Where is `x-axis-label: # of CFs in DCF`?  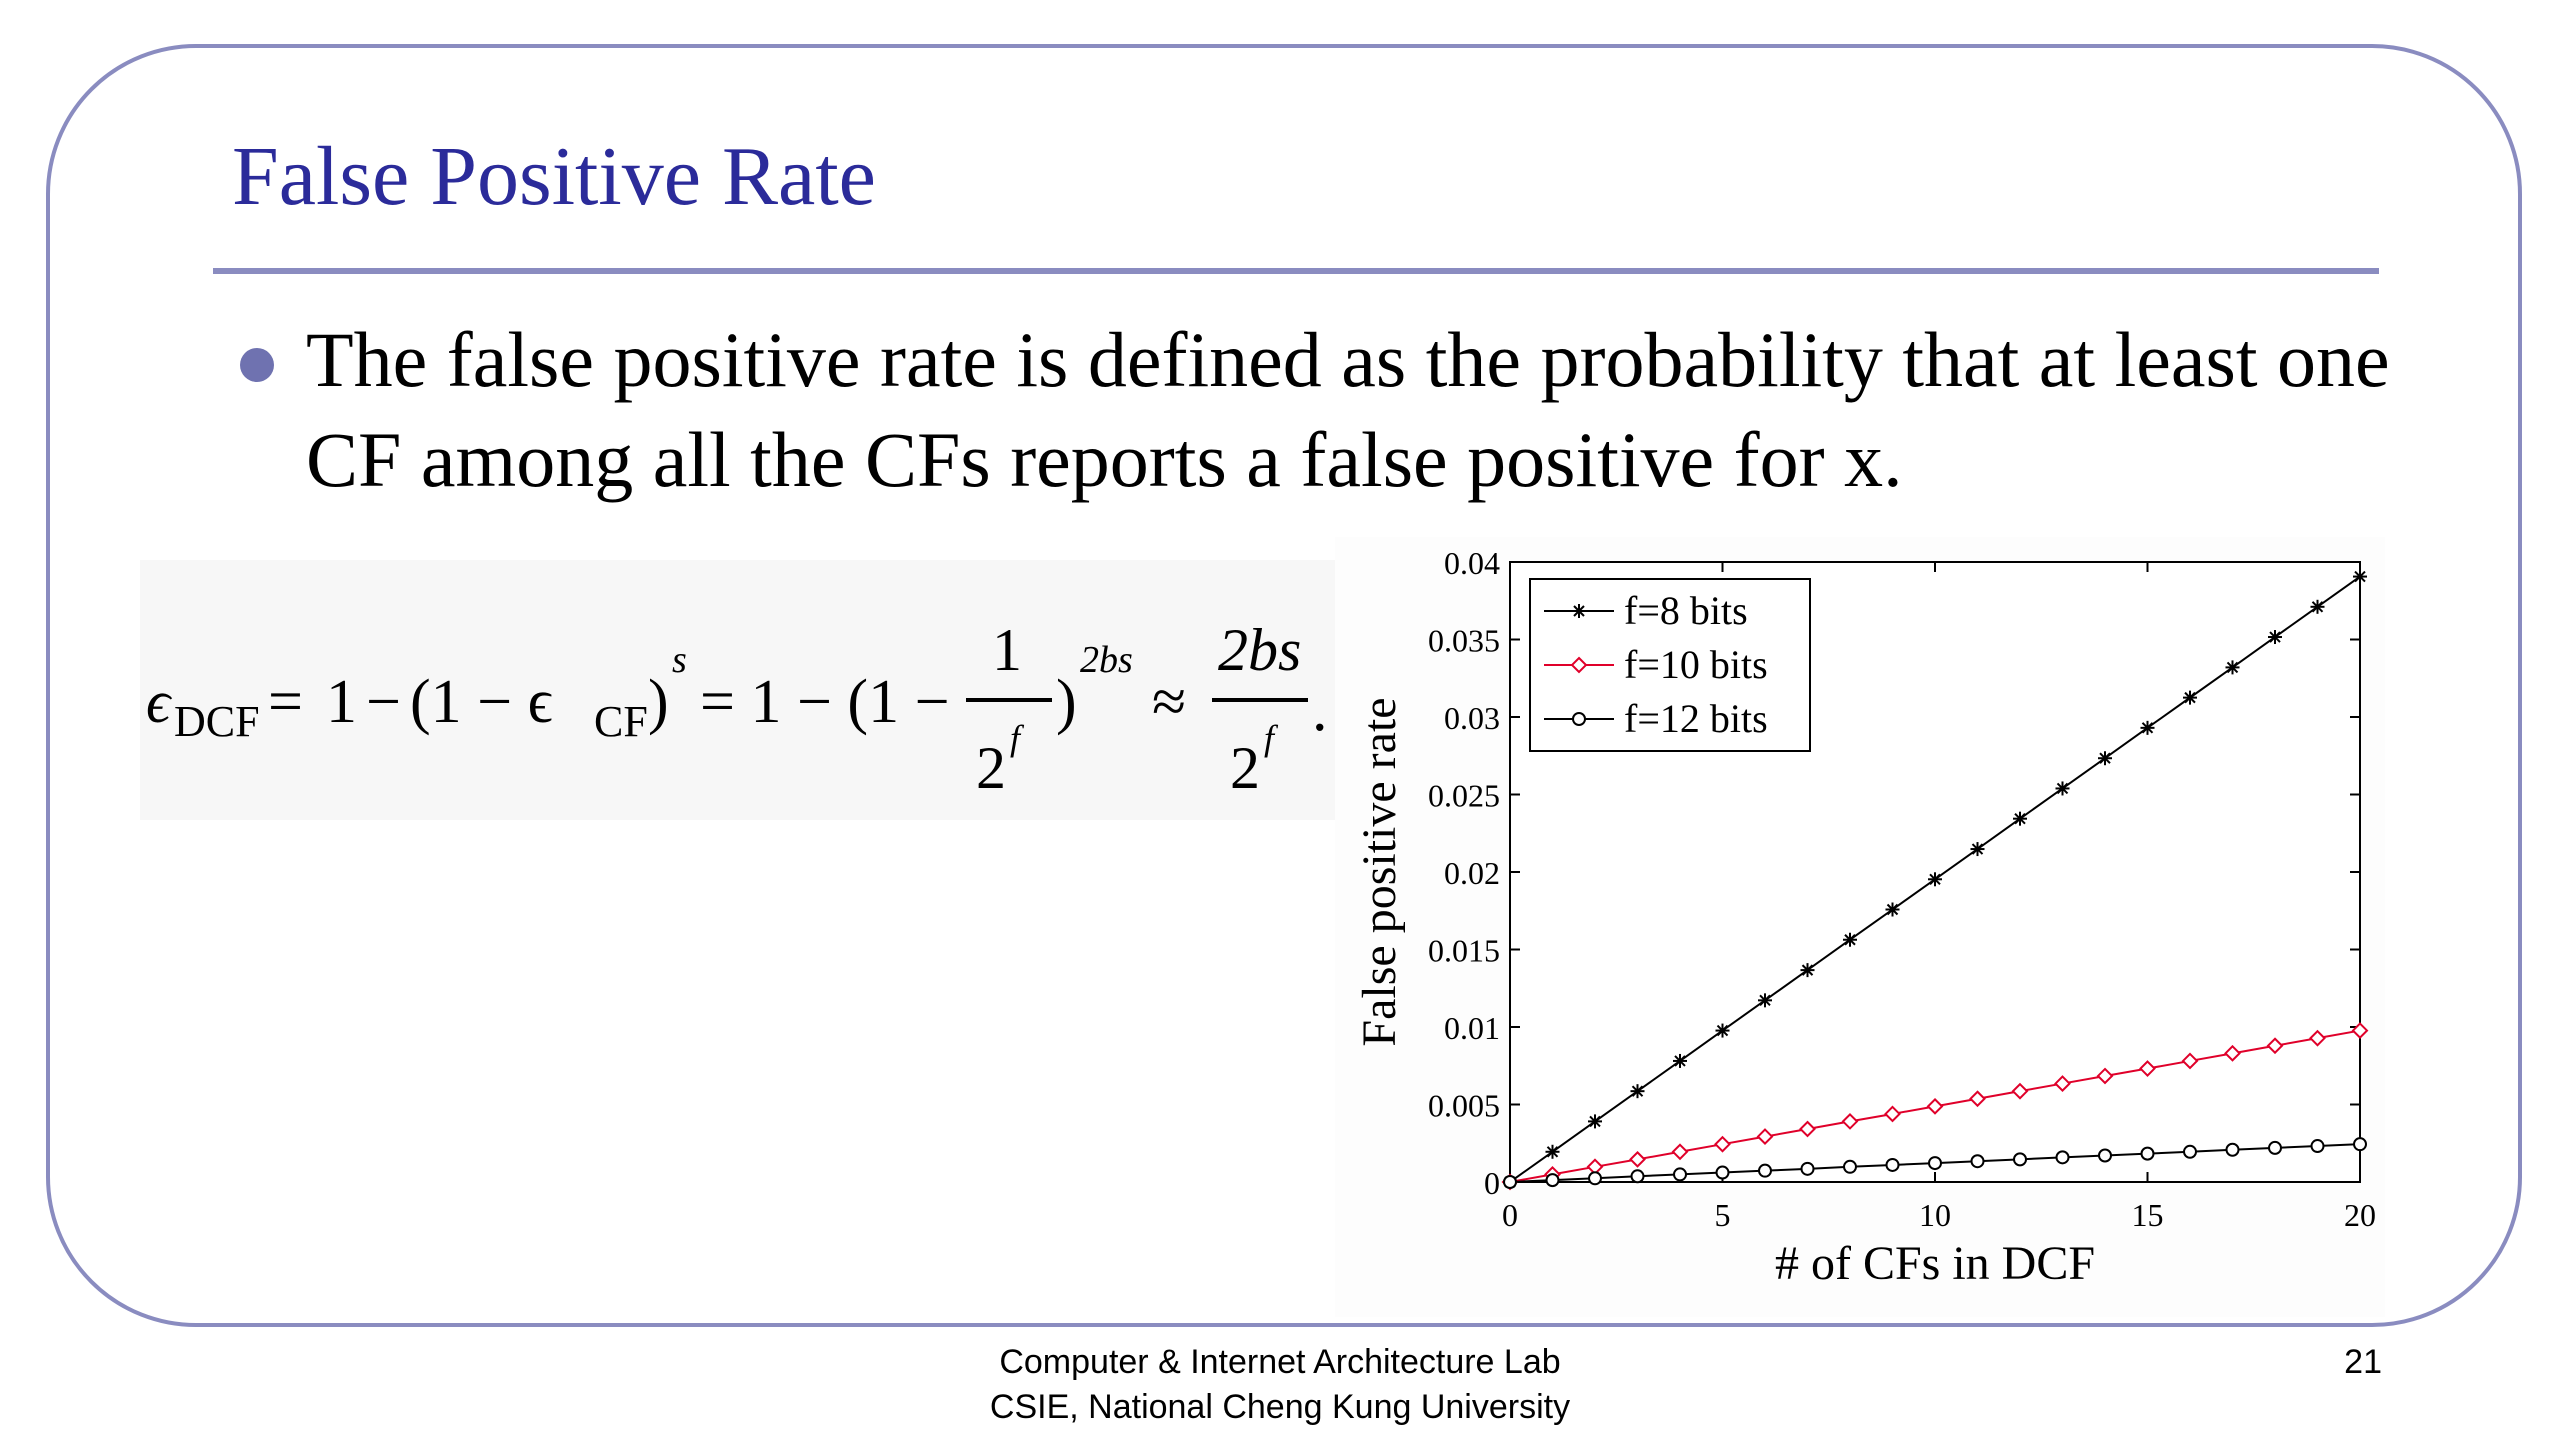 x-axis-label: # of CFs in DCF is located at coordinates (1935, 1263).